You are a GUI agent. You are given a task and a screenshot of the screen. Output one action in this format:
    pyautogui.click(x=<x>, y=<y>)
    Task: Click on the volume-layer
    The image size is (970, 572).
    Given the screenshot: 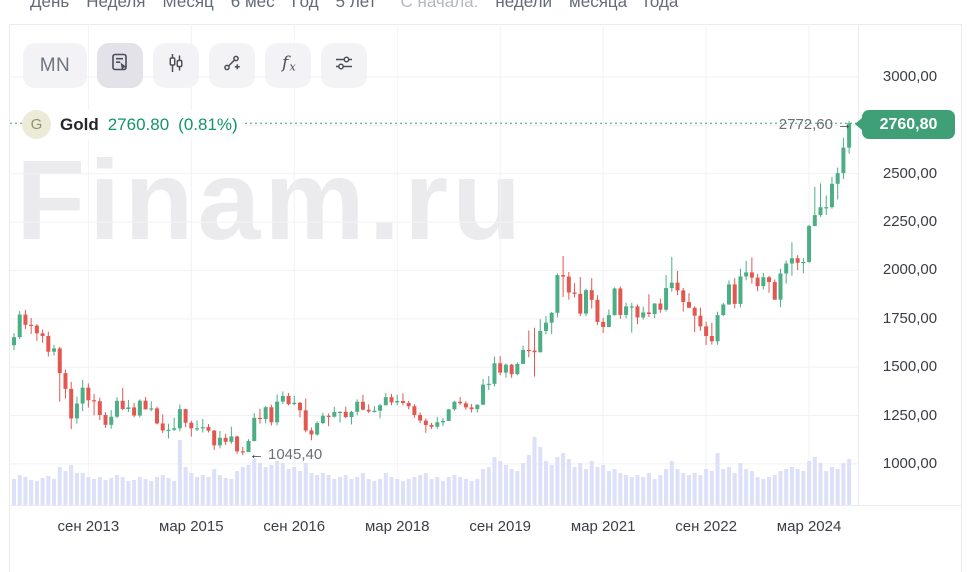 What is the action you would take?
    pyautogui.click(x=432, y=471)
    